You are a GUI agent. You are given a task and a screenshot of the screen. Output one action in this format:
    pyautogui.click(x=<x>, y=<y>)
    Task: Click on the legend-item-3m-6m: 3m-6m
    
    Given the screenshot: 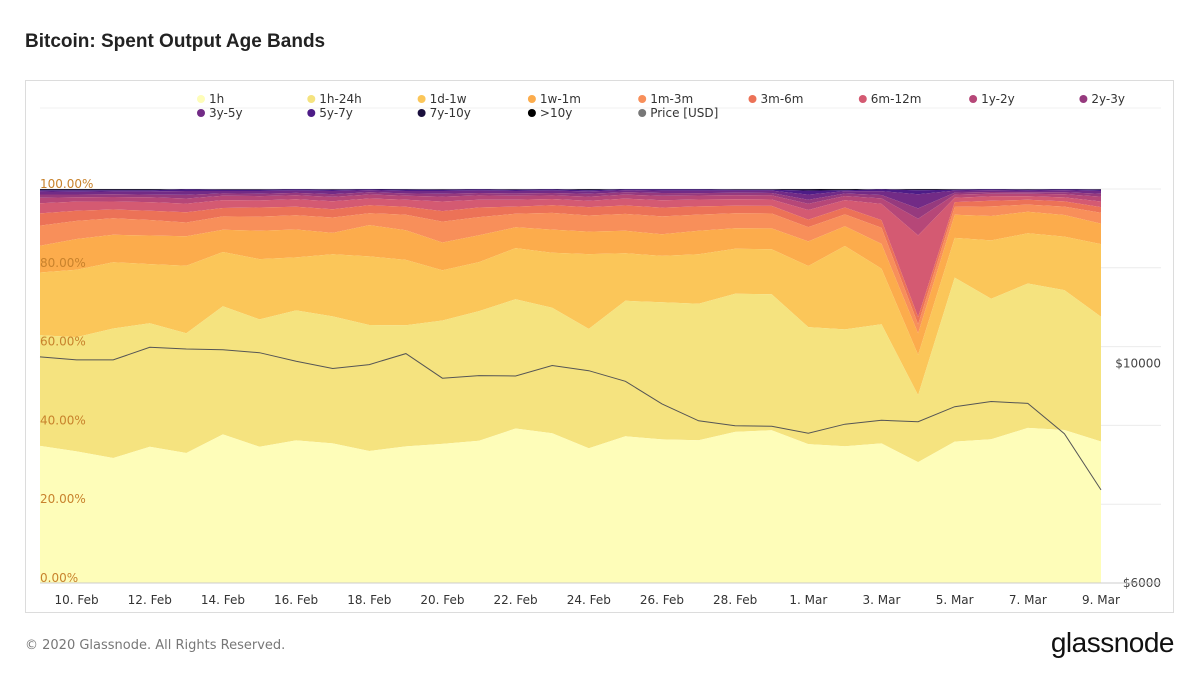 What is the action you would take?
    pyautogui.click(x=776, y=99)
    